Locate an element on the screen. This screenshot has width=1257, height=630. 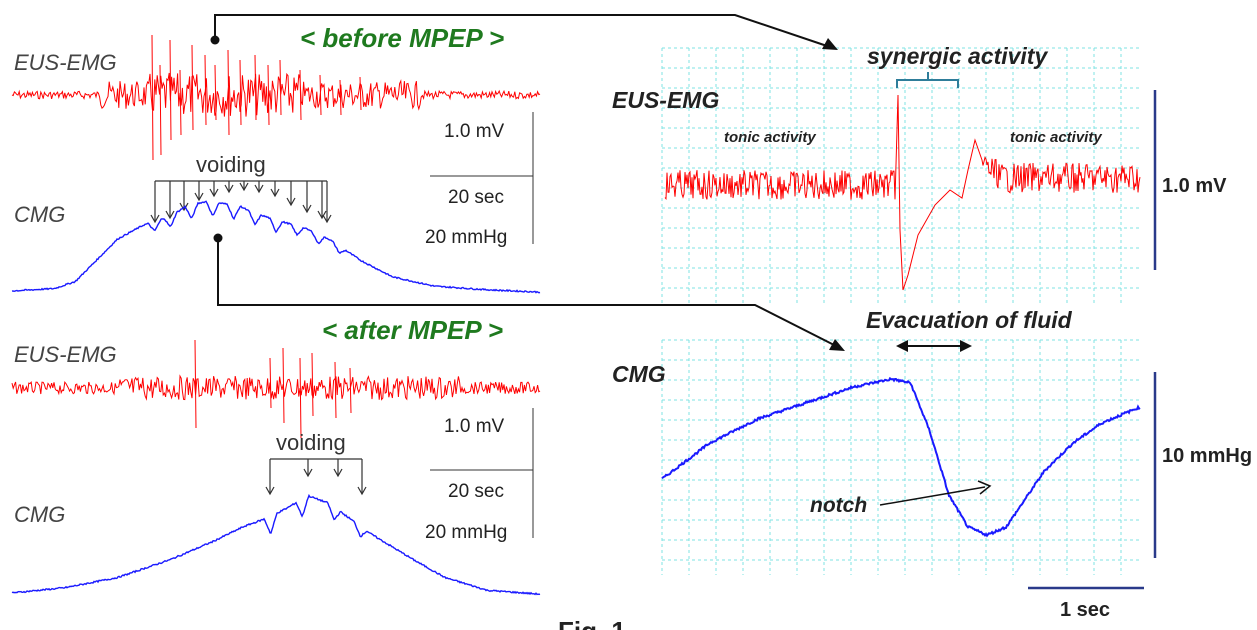
after-scale-mmhg: 20 mmHg is located at coordinates (466, 532).